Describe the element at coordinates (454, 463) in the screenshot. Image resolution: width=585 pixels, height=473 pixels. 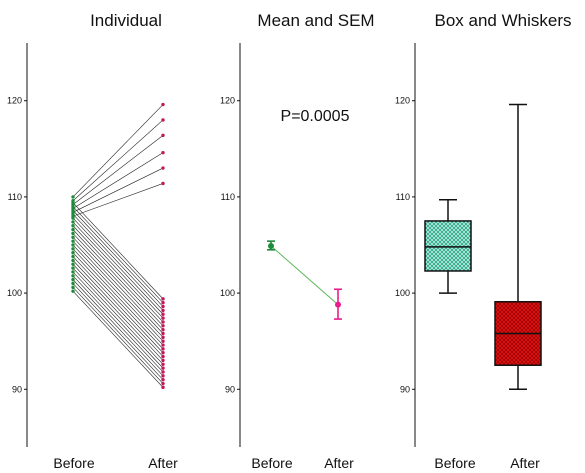
I see `panel-box-whiskers-category-before: Before` at that location.